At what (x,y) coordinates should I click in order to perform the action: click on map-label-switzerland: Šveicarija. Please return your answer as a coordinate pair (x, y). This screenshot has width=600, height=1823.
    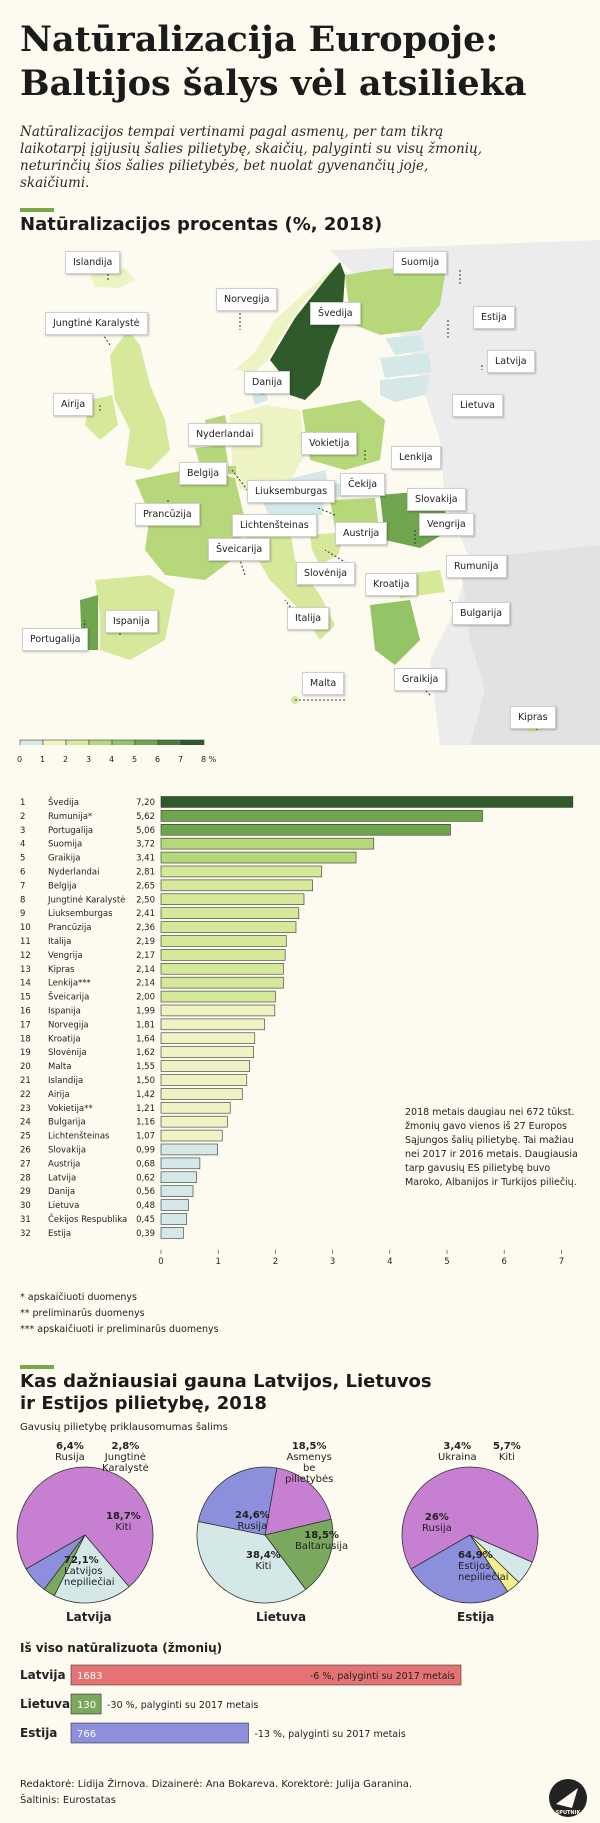
    Looking at the image, I should click on (239, 549).